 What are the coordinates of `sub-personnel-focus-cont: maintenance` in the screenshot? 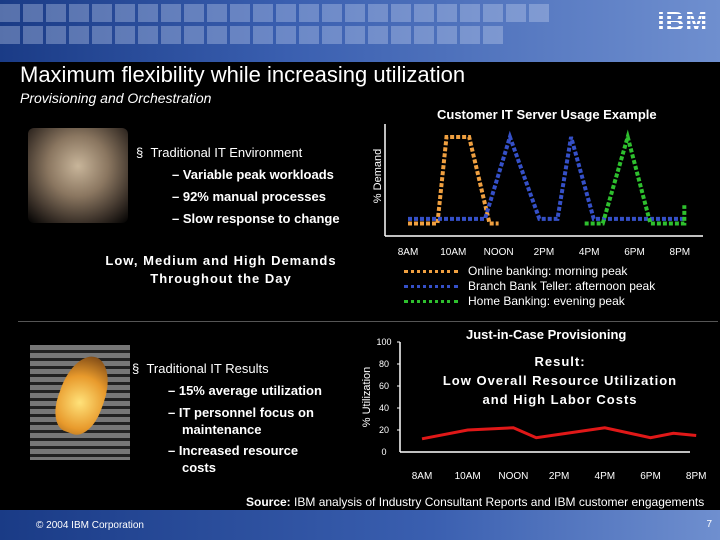 It's located at (222, 429).